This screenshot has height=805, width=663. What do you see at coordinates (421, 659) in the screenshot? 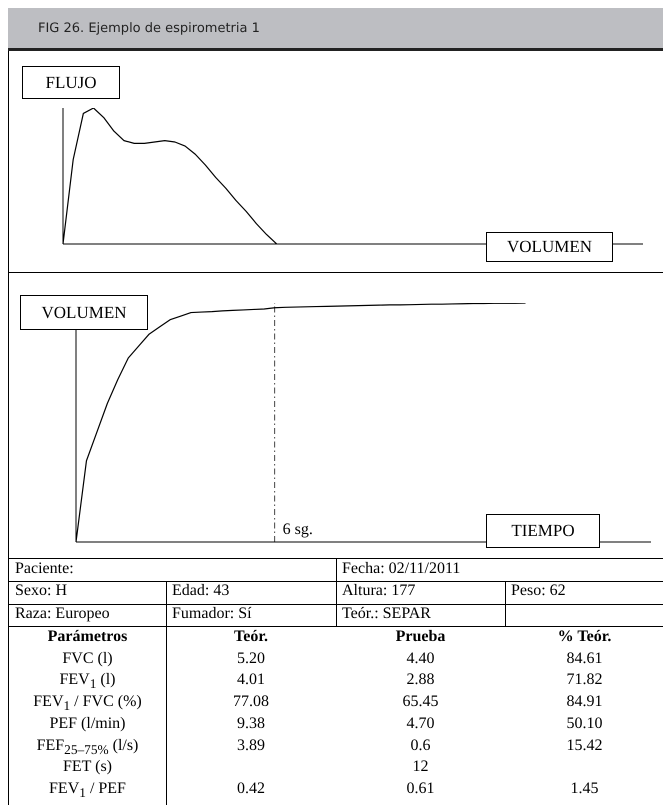
I see `text: 4.40` at bounding box center [421, 659].